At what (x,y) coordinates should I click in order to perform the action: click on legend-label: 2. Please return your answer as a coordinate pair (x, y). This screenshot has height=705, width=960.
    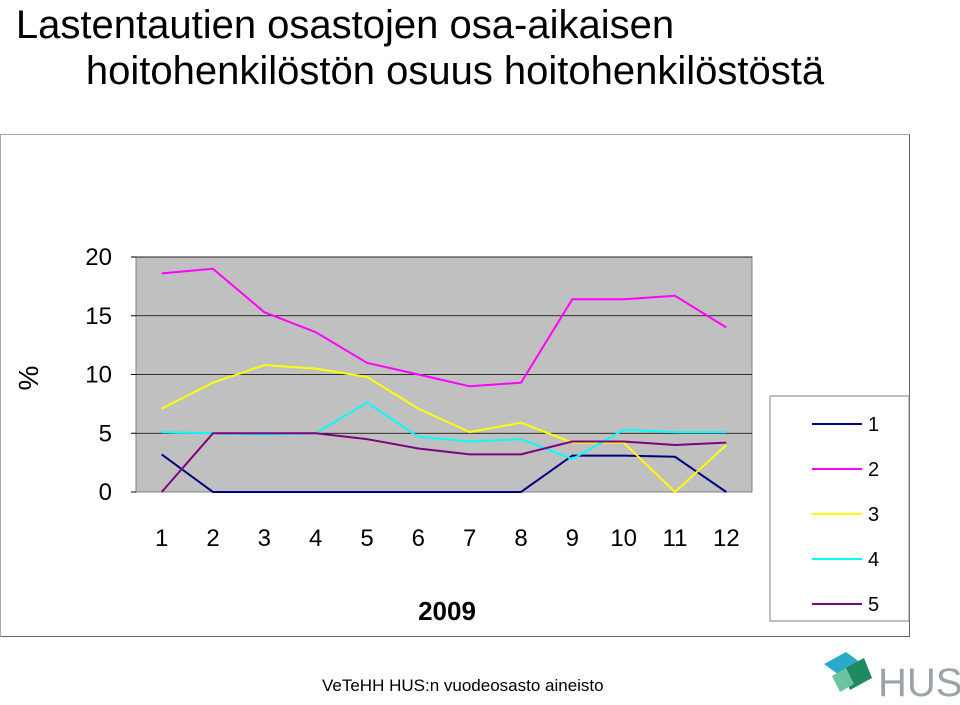
    Looking at the image, I should click on (873, 470).